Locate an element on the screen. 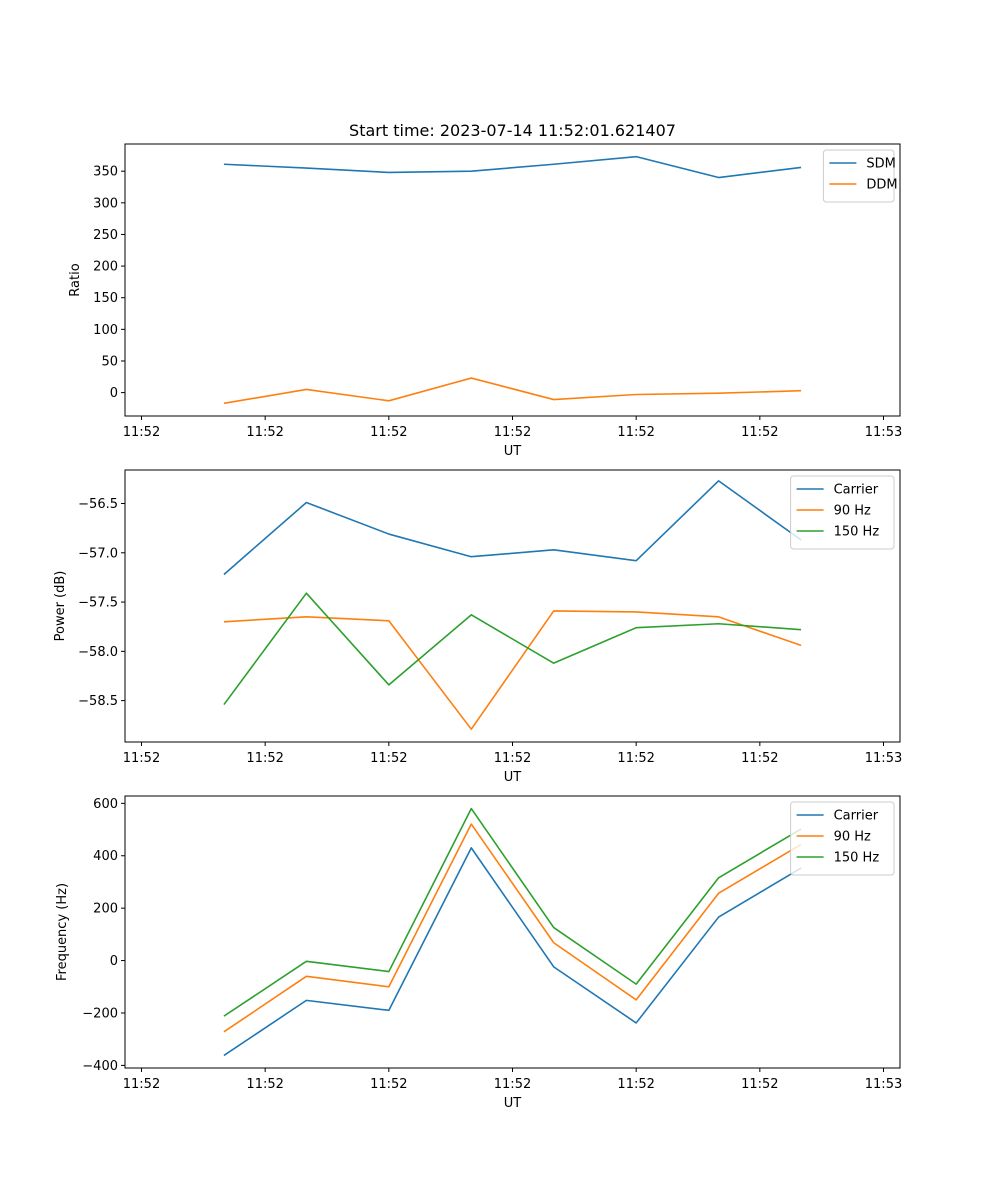  y-tick-label: 400 is located at coordinates (105, 856).